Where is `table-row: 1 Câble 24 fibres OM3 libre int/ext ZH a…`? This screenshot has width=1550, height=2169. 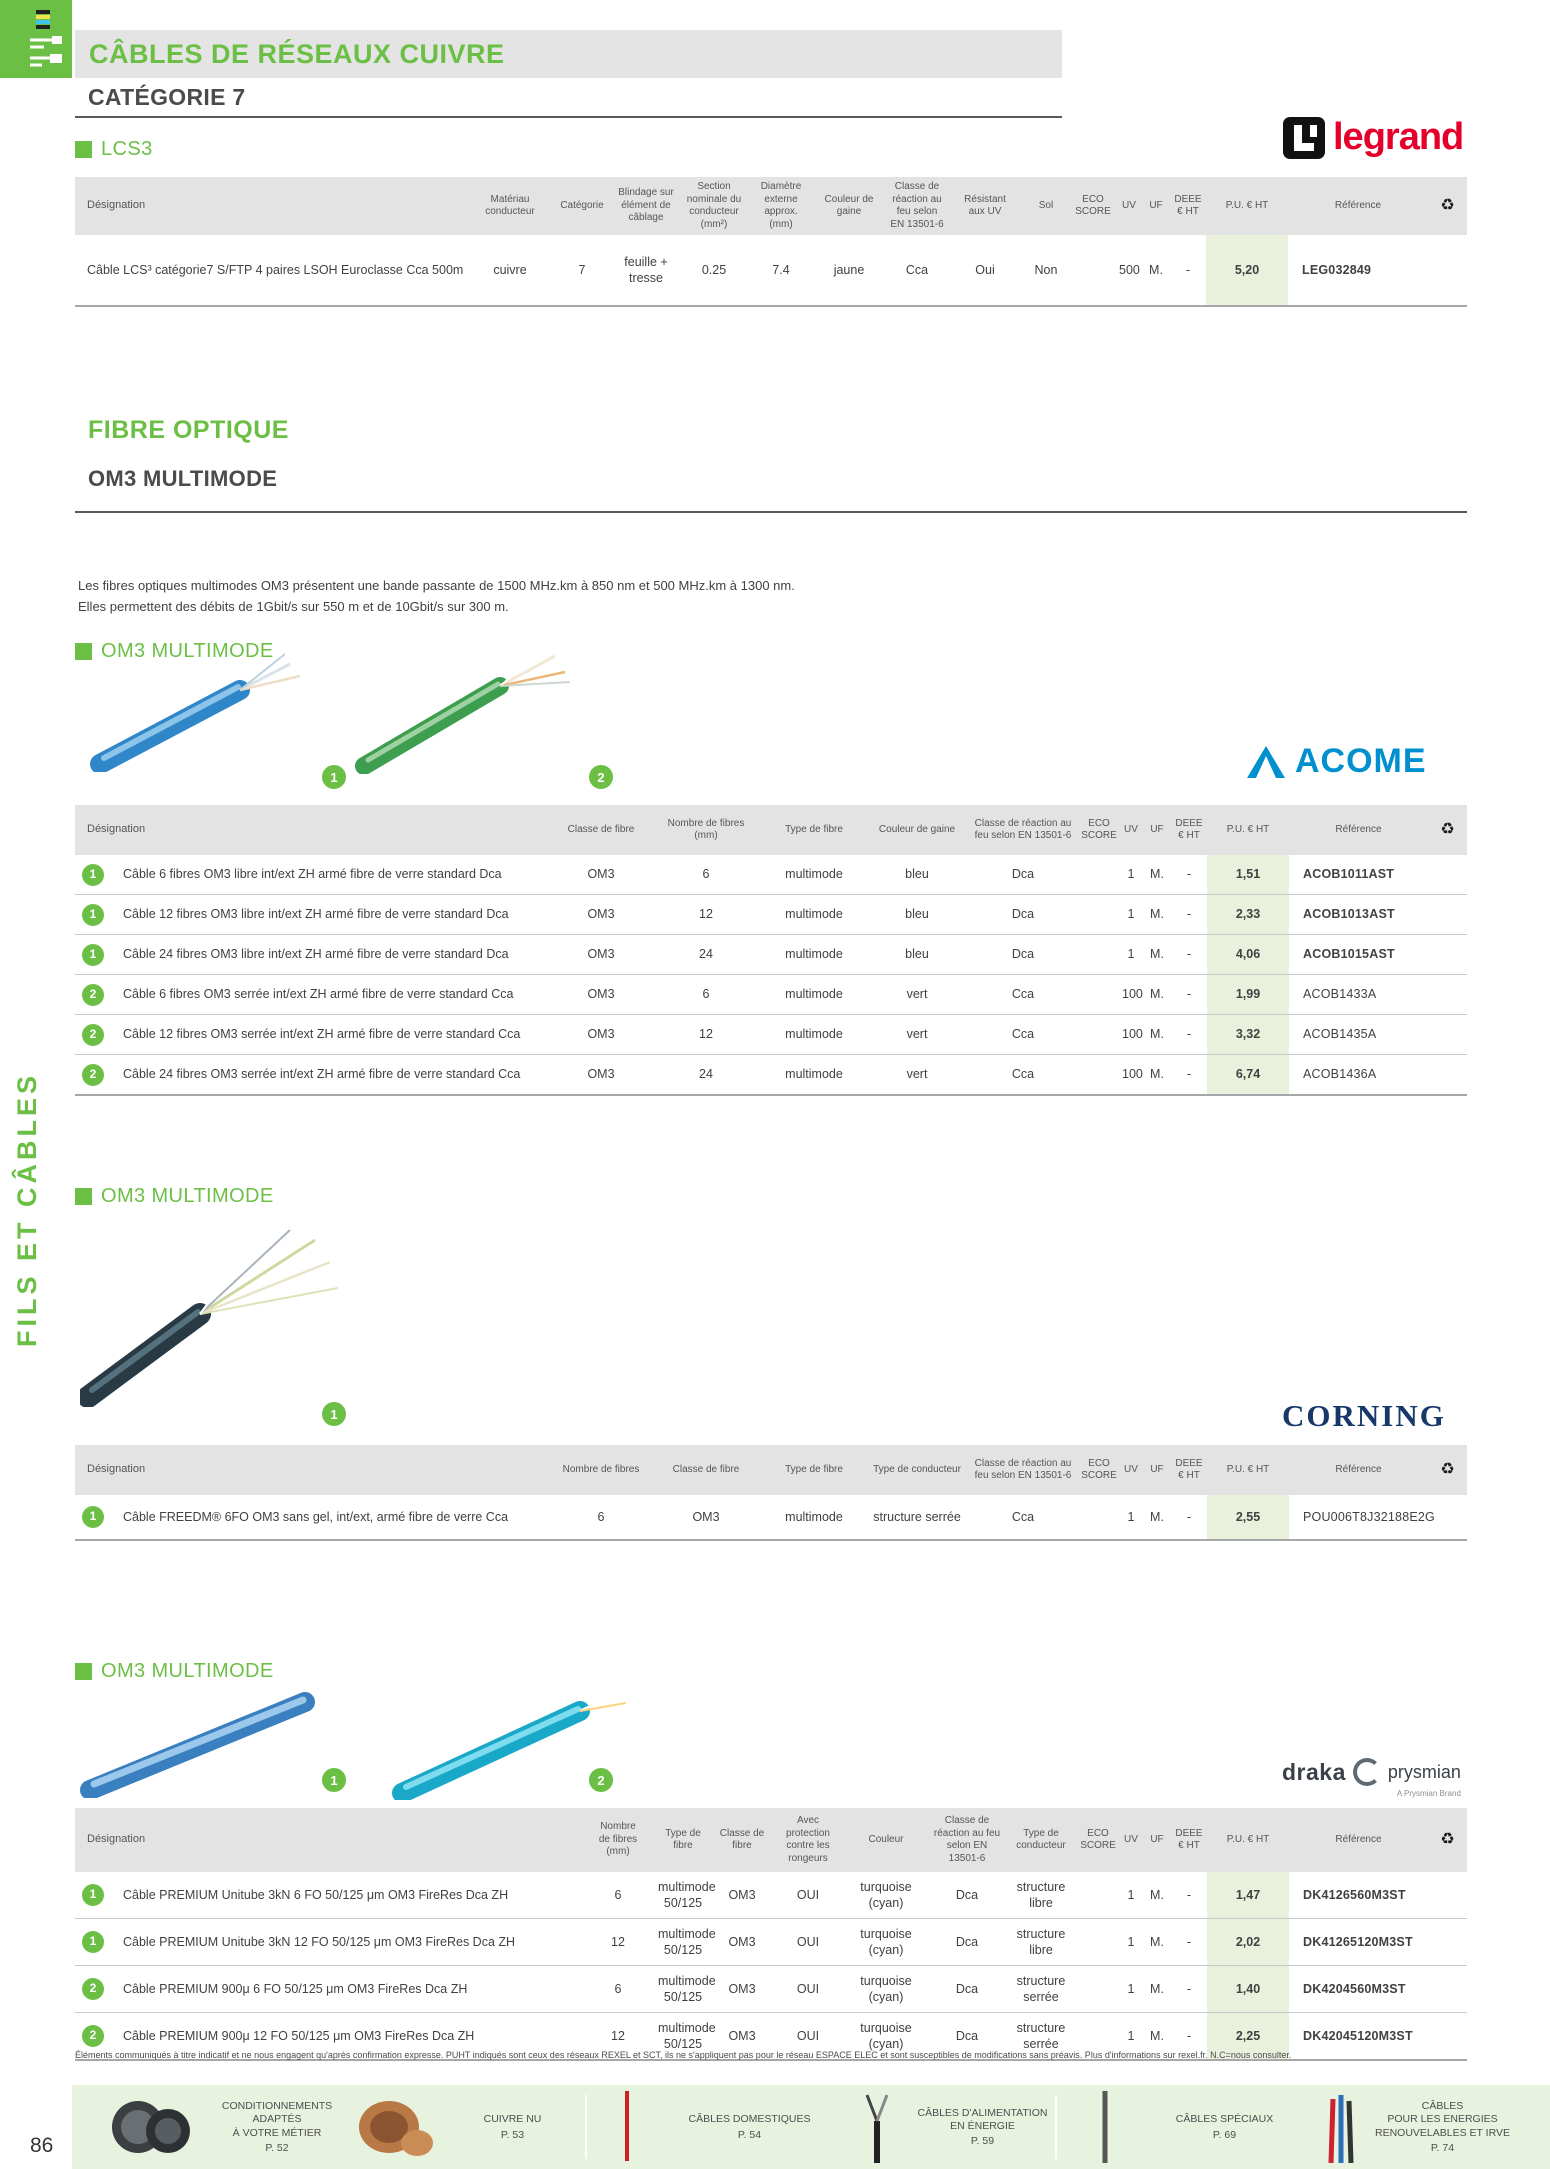 table-row: 1 Câble 24 fibres OM3 libre int/ext ZH a… is located at coordinates (771, 954).